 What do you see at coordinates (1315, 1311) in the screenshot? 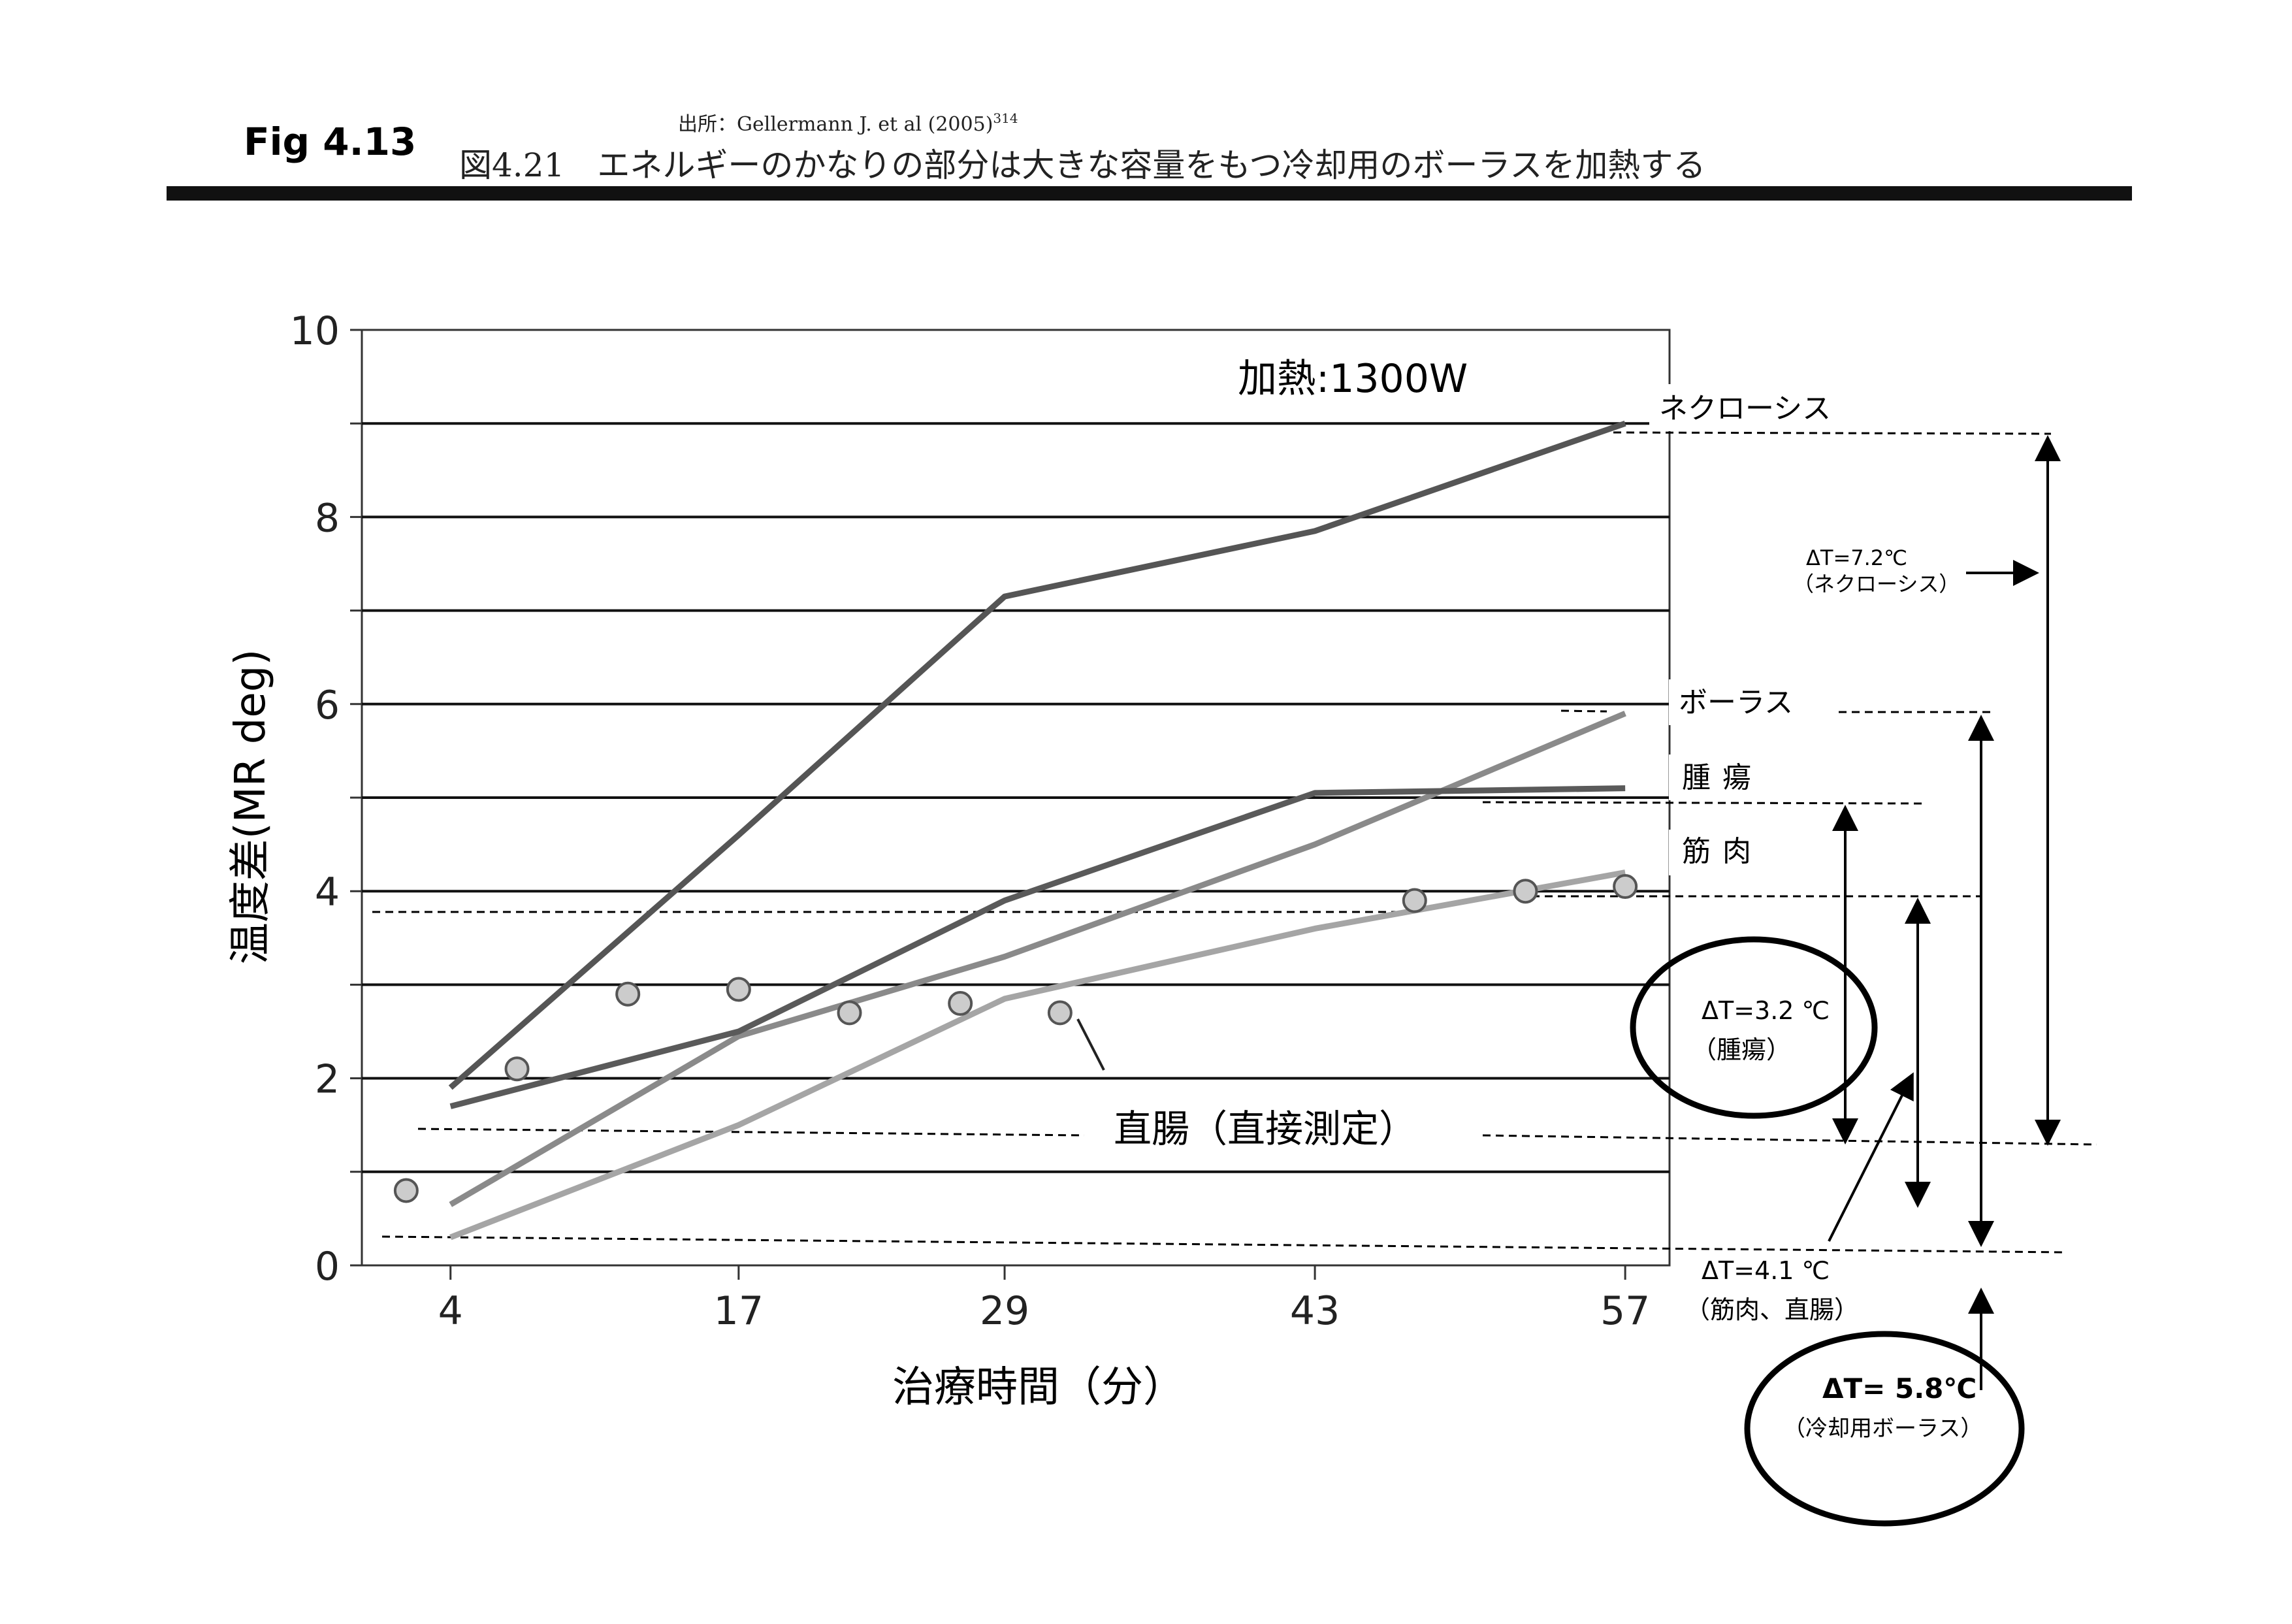
I see `x-tick-label: 43` at bounding box center [1315, 1311].